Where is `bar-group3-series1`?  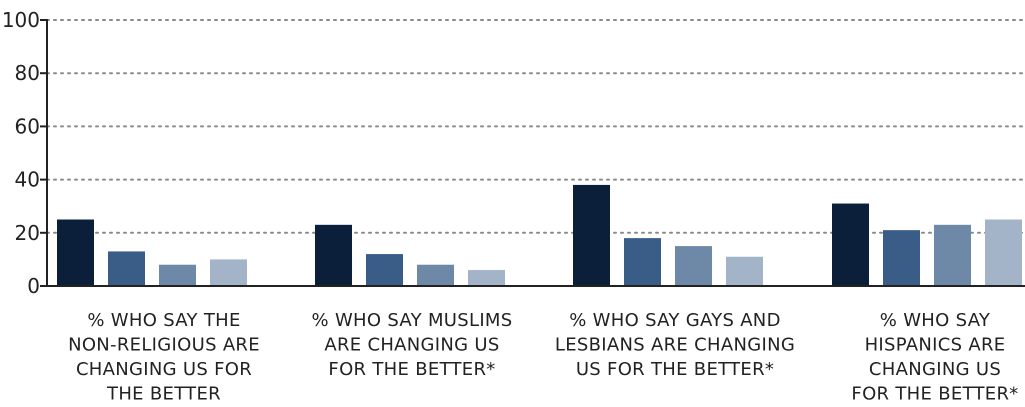
bar-group3-series1 is located at coordinates (591, 235).